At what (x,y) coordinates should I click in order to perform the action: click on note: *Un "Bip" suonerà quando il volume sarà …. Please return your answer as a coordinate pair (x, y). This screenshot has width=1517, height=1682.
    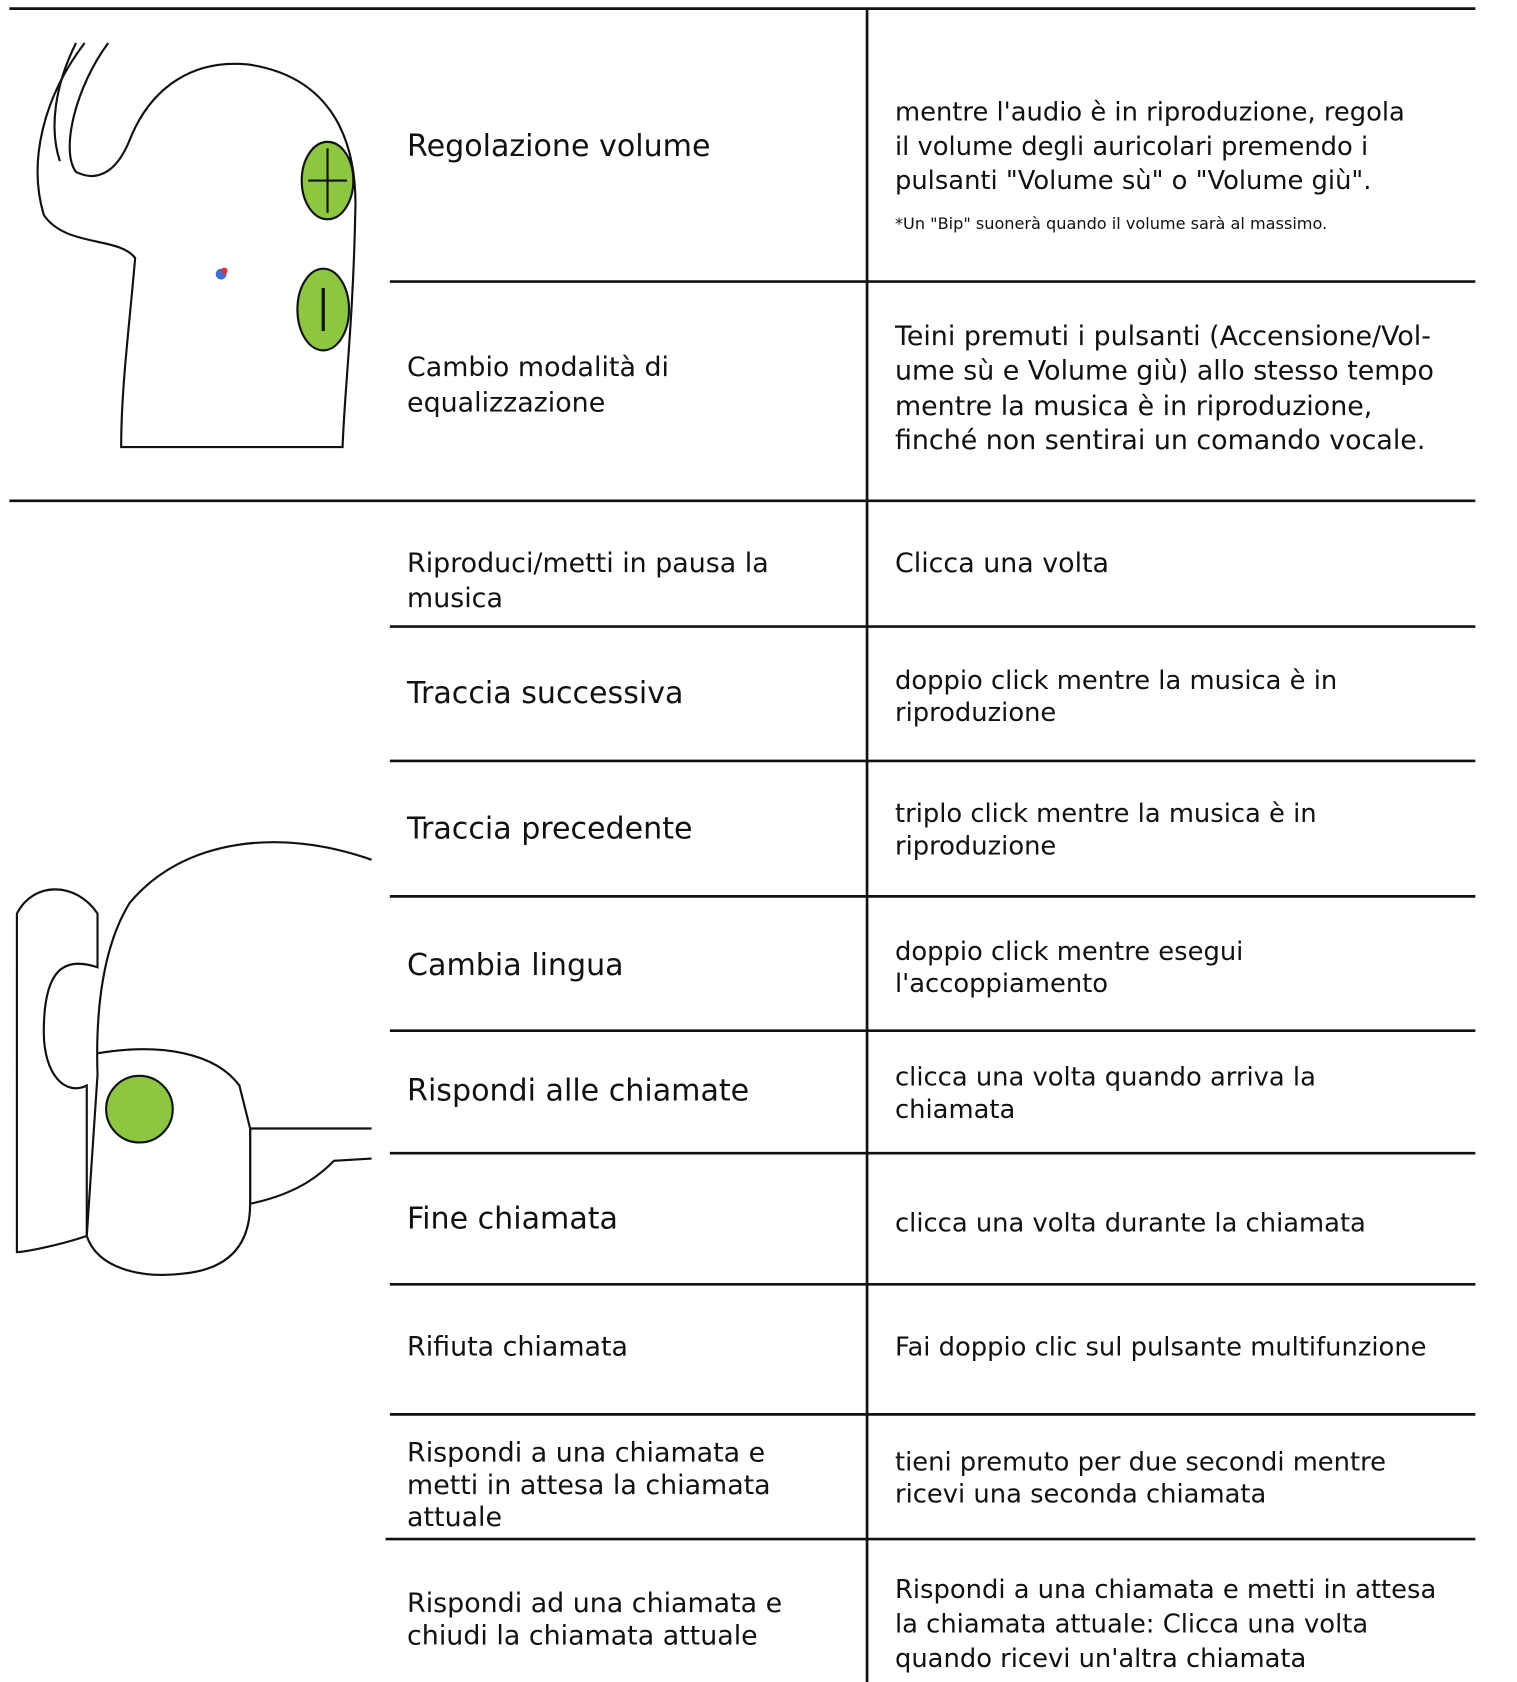
    Looking at the image, I should click on (1111, 223).